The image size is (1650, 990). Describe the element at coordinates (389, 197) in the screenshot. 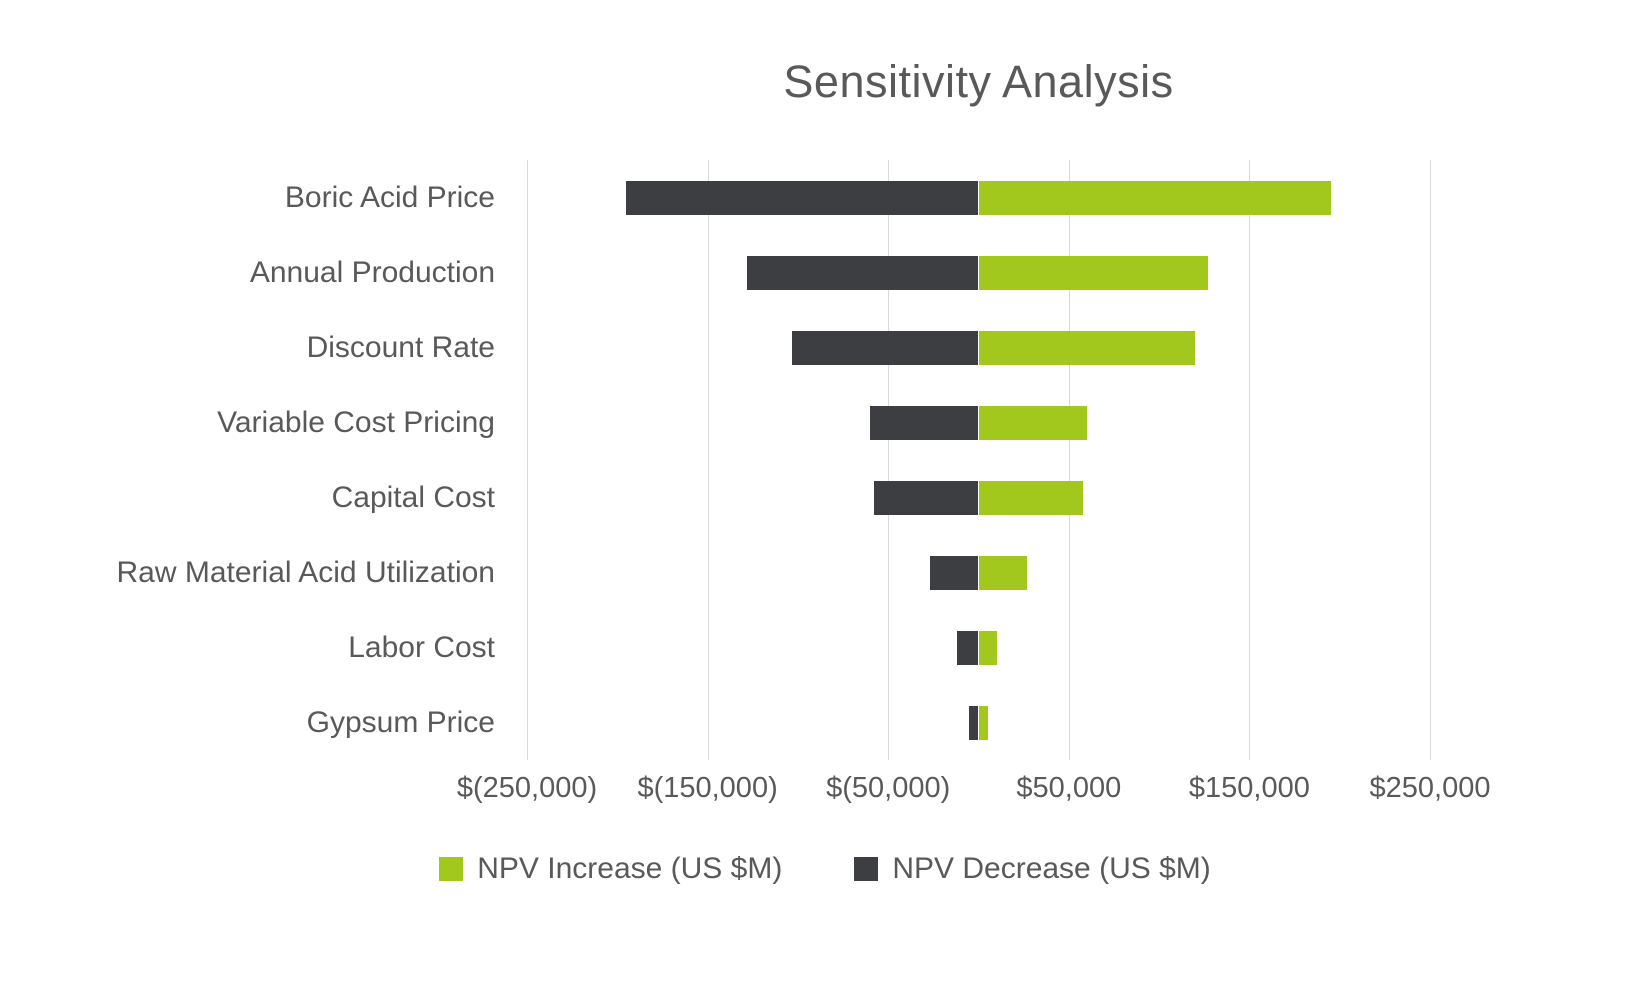

I see `category-label: Boric Acid Price` at that location.